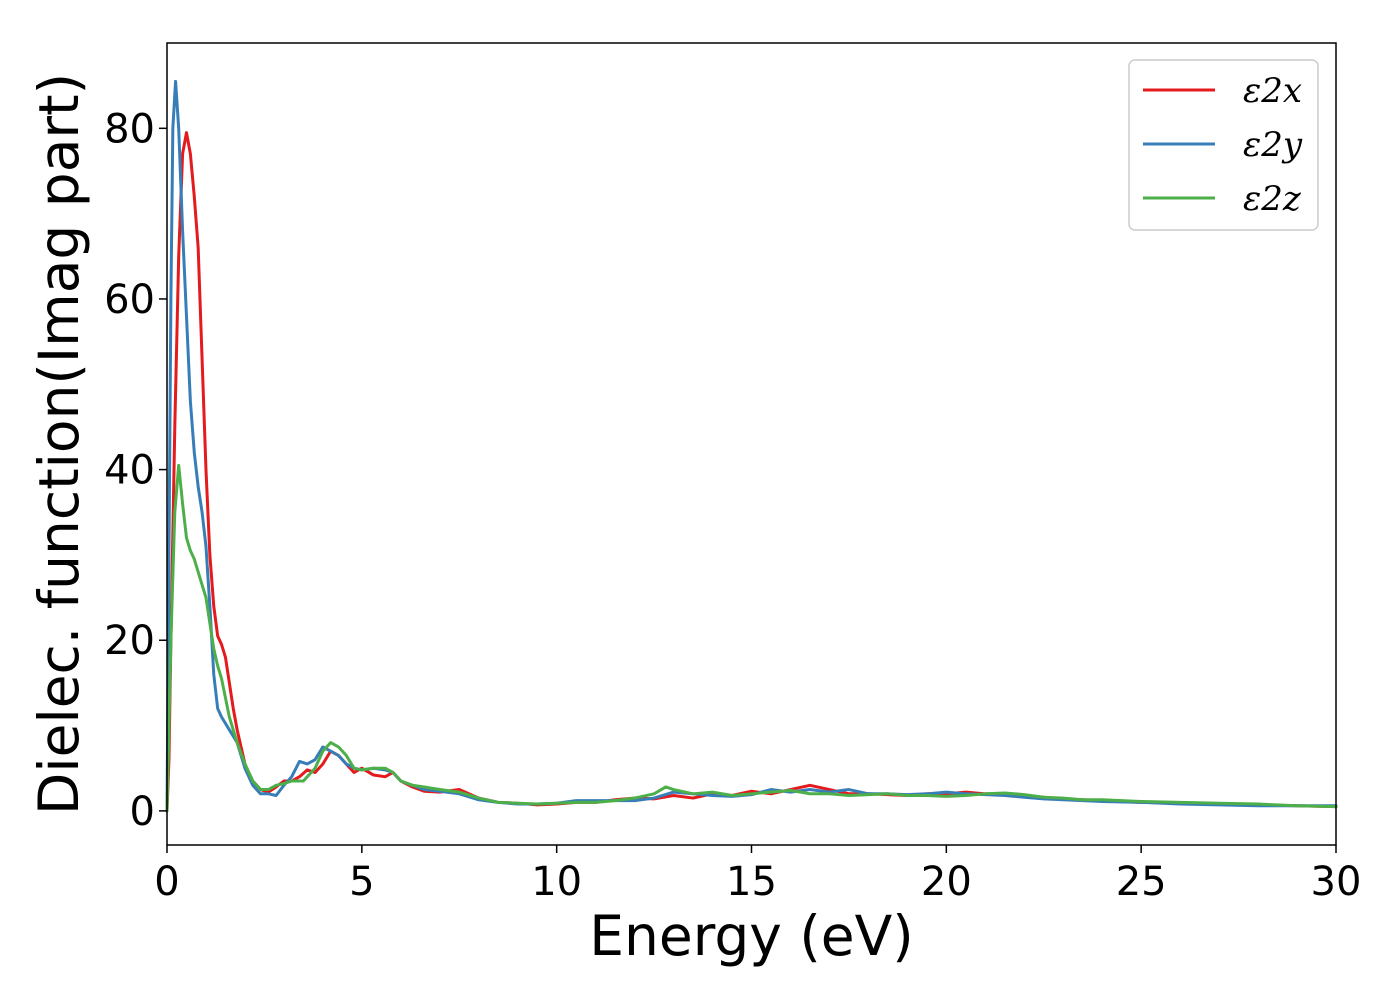 The image size is (1400, 1004). What do you see at coordinates (751, 936) in the screenshot?
I see `x-axis-label: Energy (eV)` at bounding box center [751, 936].